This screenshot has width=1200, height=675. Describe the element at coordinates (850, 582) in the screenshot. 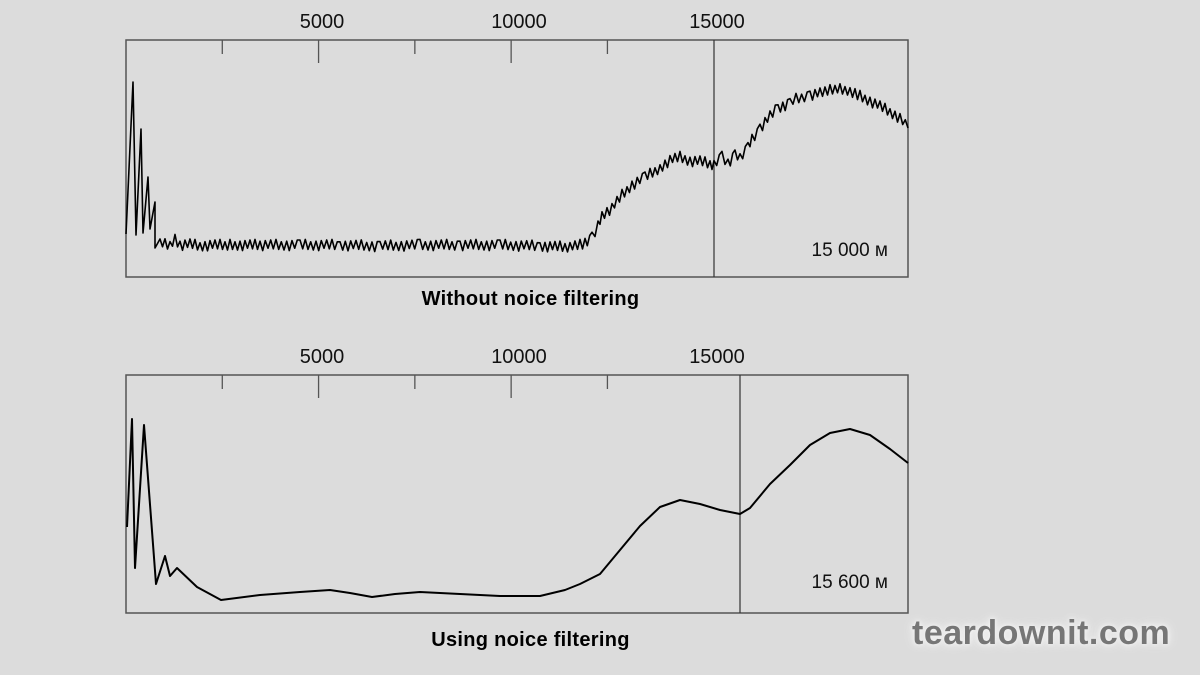

I see `distance-label: 15 600 м` at that location.